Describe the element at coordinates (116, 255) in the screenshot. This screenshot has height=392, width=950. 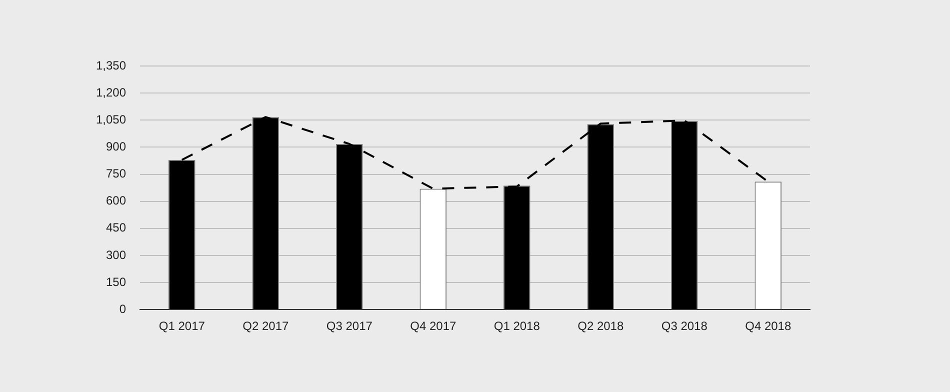
I see `y-tick-label: 300` at that location.